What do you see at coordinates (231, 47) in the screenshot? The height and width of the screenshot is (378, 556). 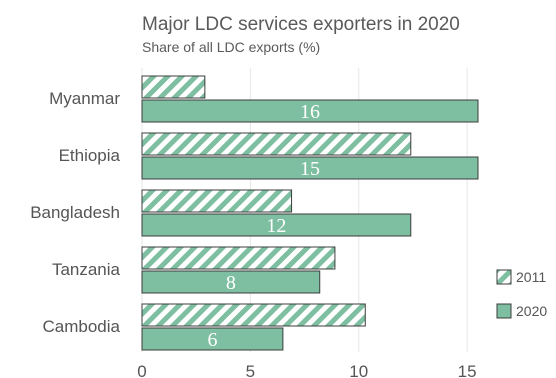 I see `chart-subtitle: Share of all LDC exports (%)` at bounding box center [231, 47].